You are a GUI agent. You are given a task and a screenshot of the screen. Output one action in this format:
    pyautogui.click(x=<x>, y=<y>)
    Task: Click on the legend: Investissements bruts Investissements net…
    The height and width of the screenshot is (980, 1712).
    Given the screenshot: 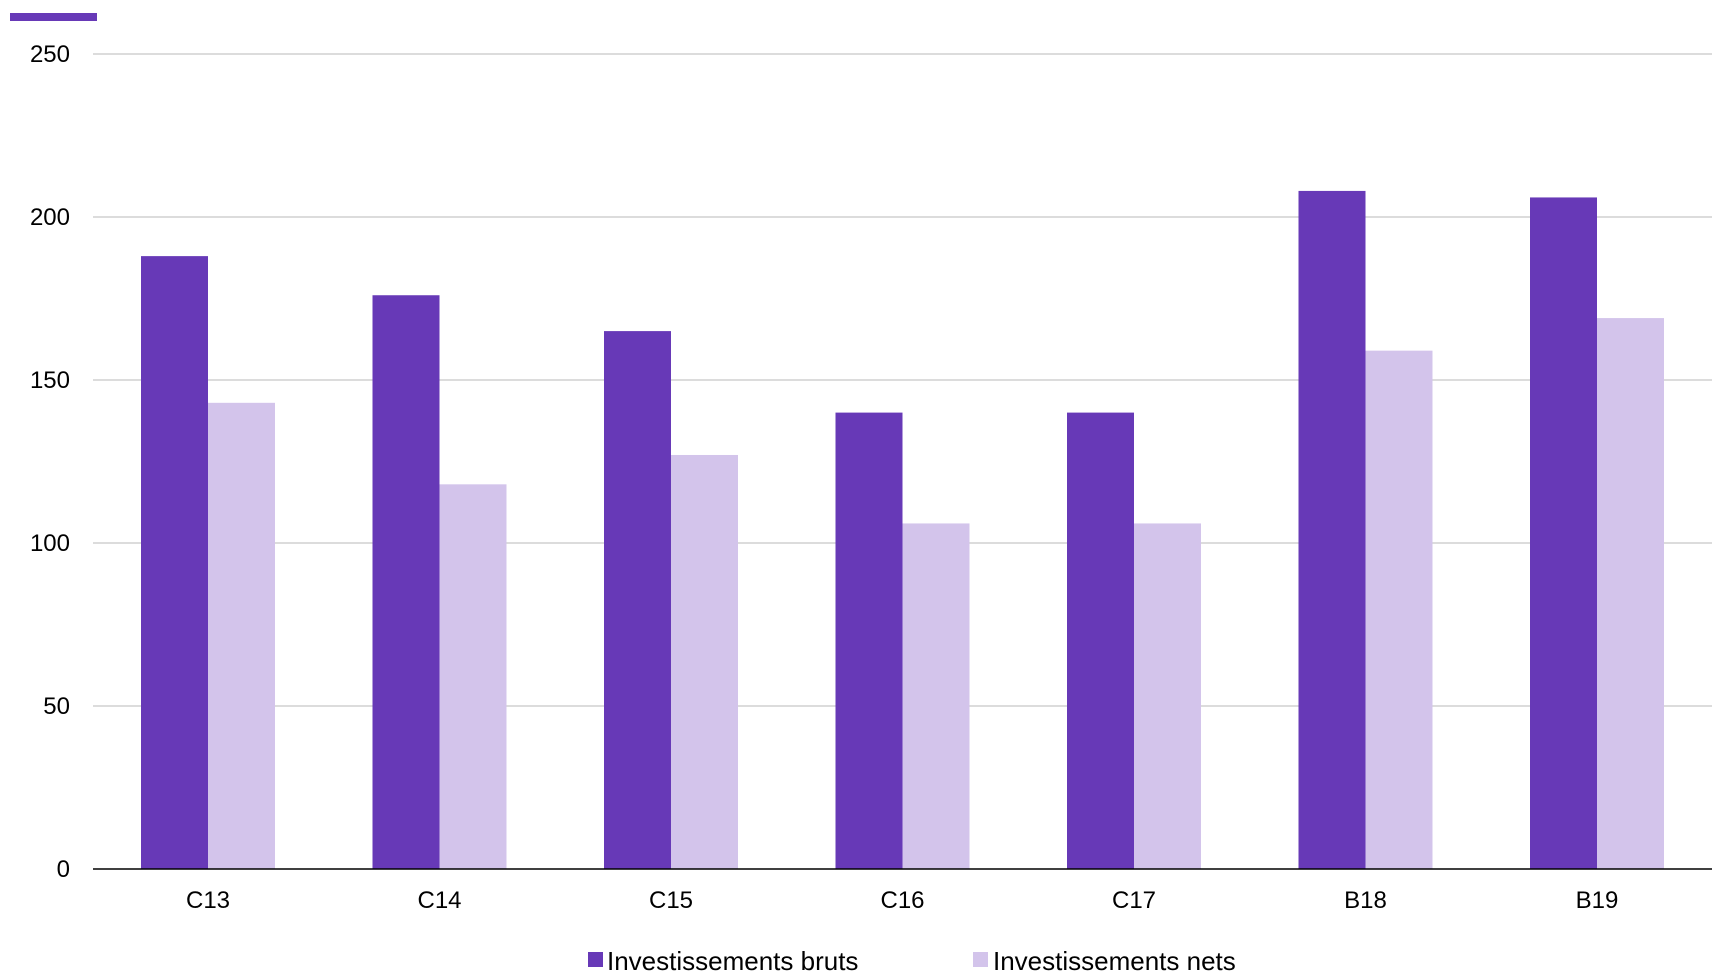 What is the action you would take?
    pyautogui.click(x=912, y=961)
    